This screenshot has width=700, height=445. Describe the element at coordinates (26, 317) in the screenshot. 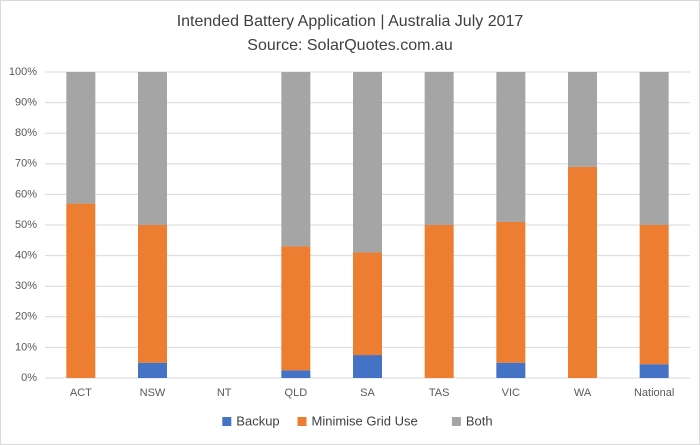

I see `y-tick-label: 20%` at that location.